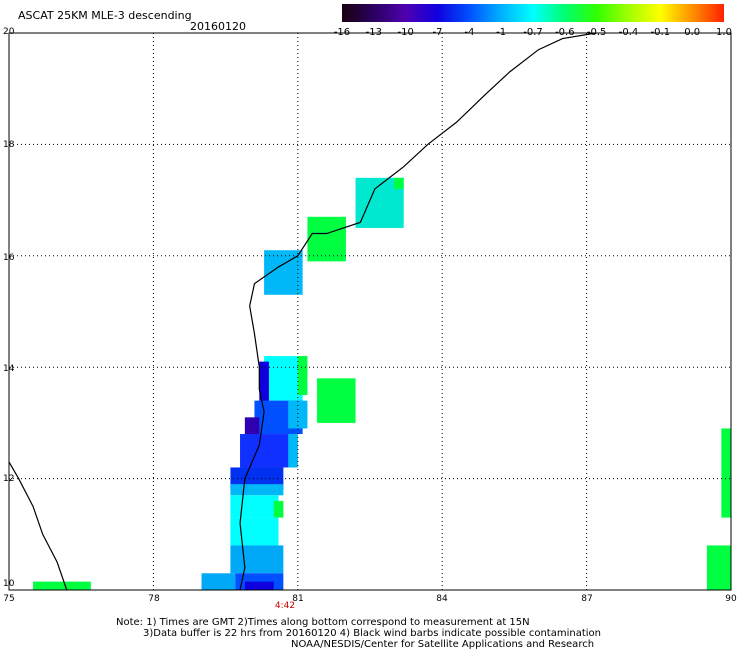  I want to click on coastline-west, so click(38, 526).